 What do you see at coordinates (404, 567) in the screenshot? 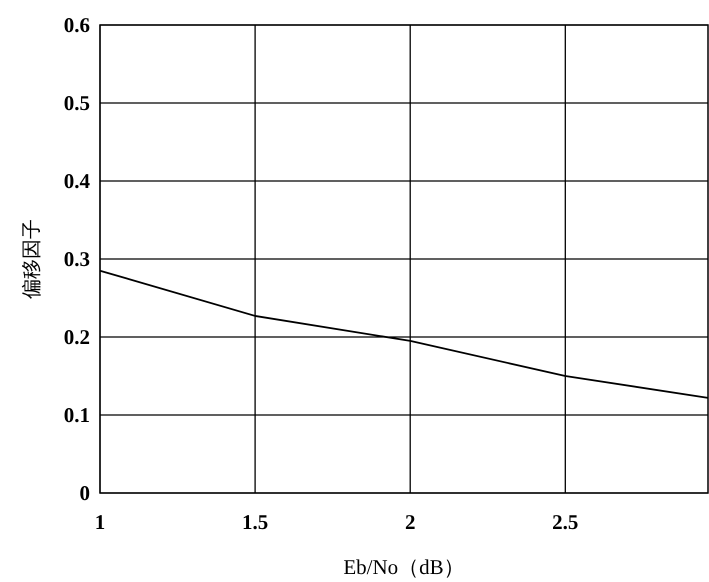
I see `x-axis-title: Eb/No（dB）` at bounding box center [404, 567].